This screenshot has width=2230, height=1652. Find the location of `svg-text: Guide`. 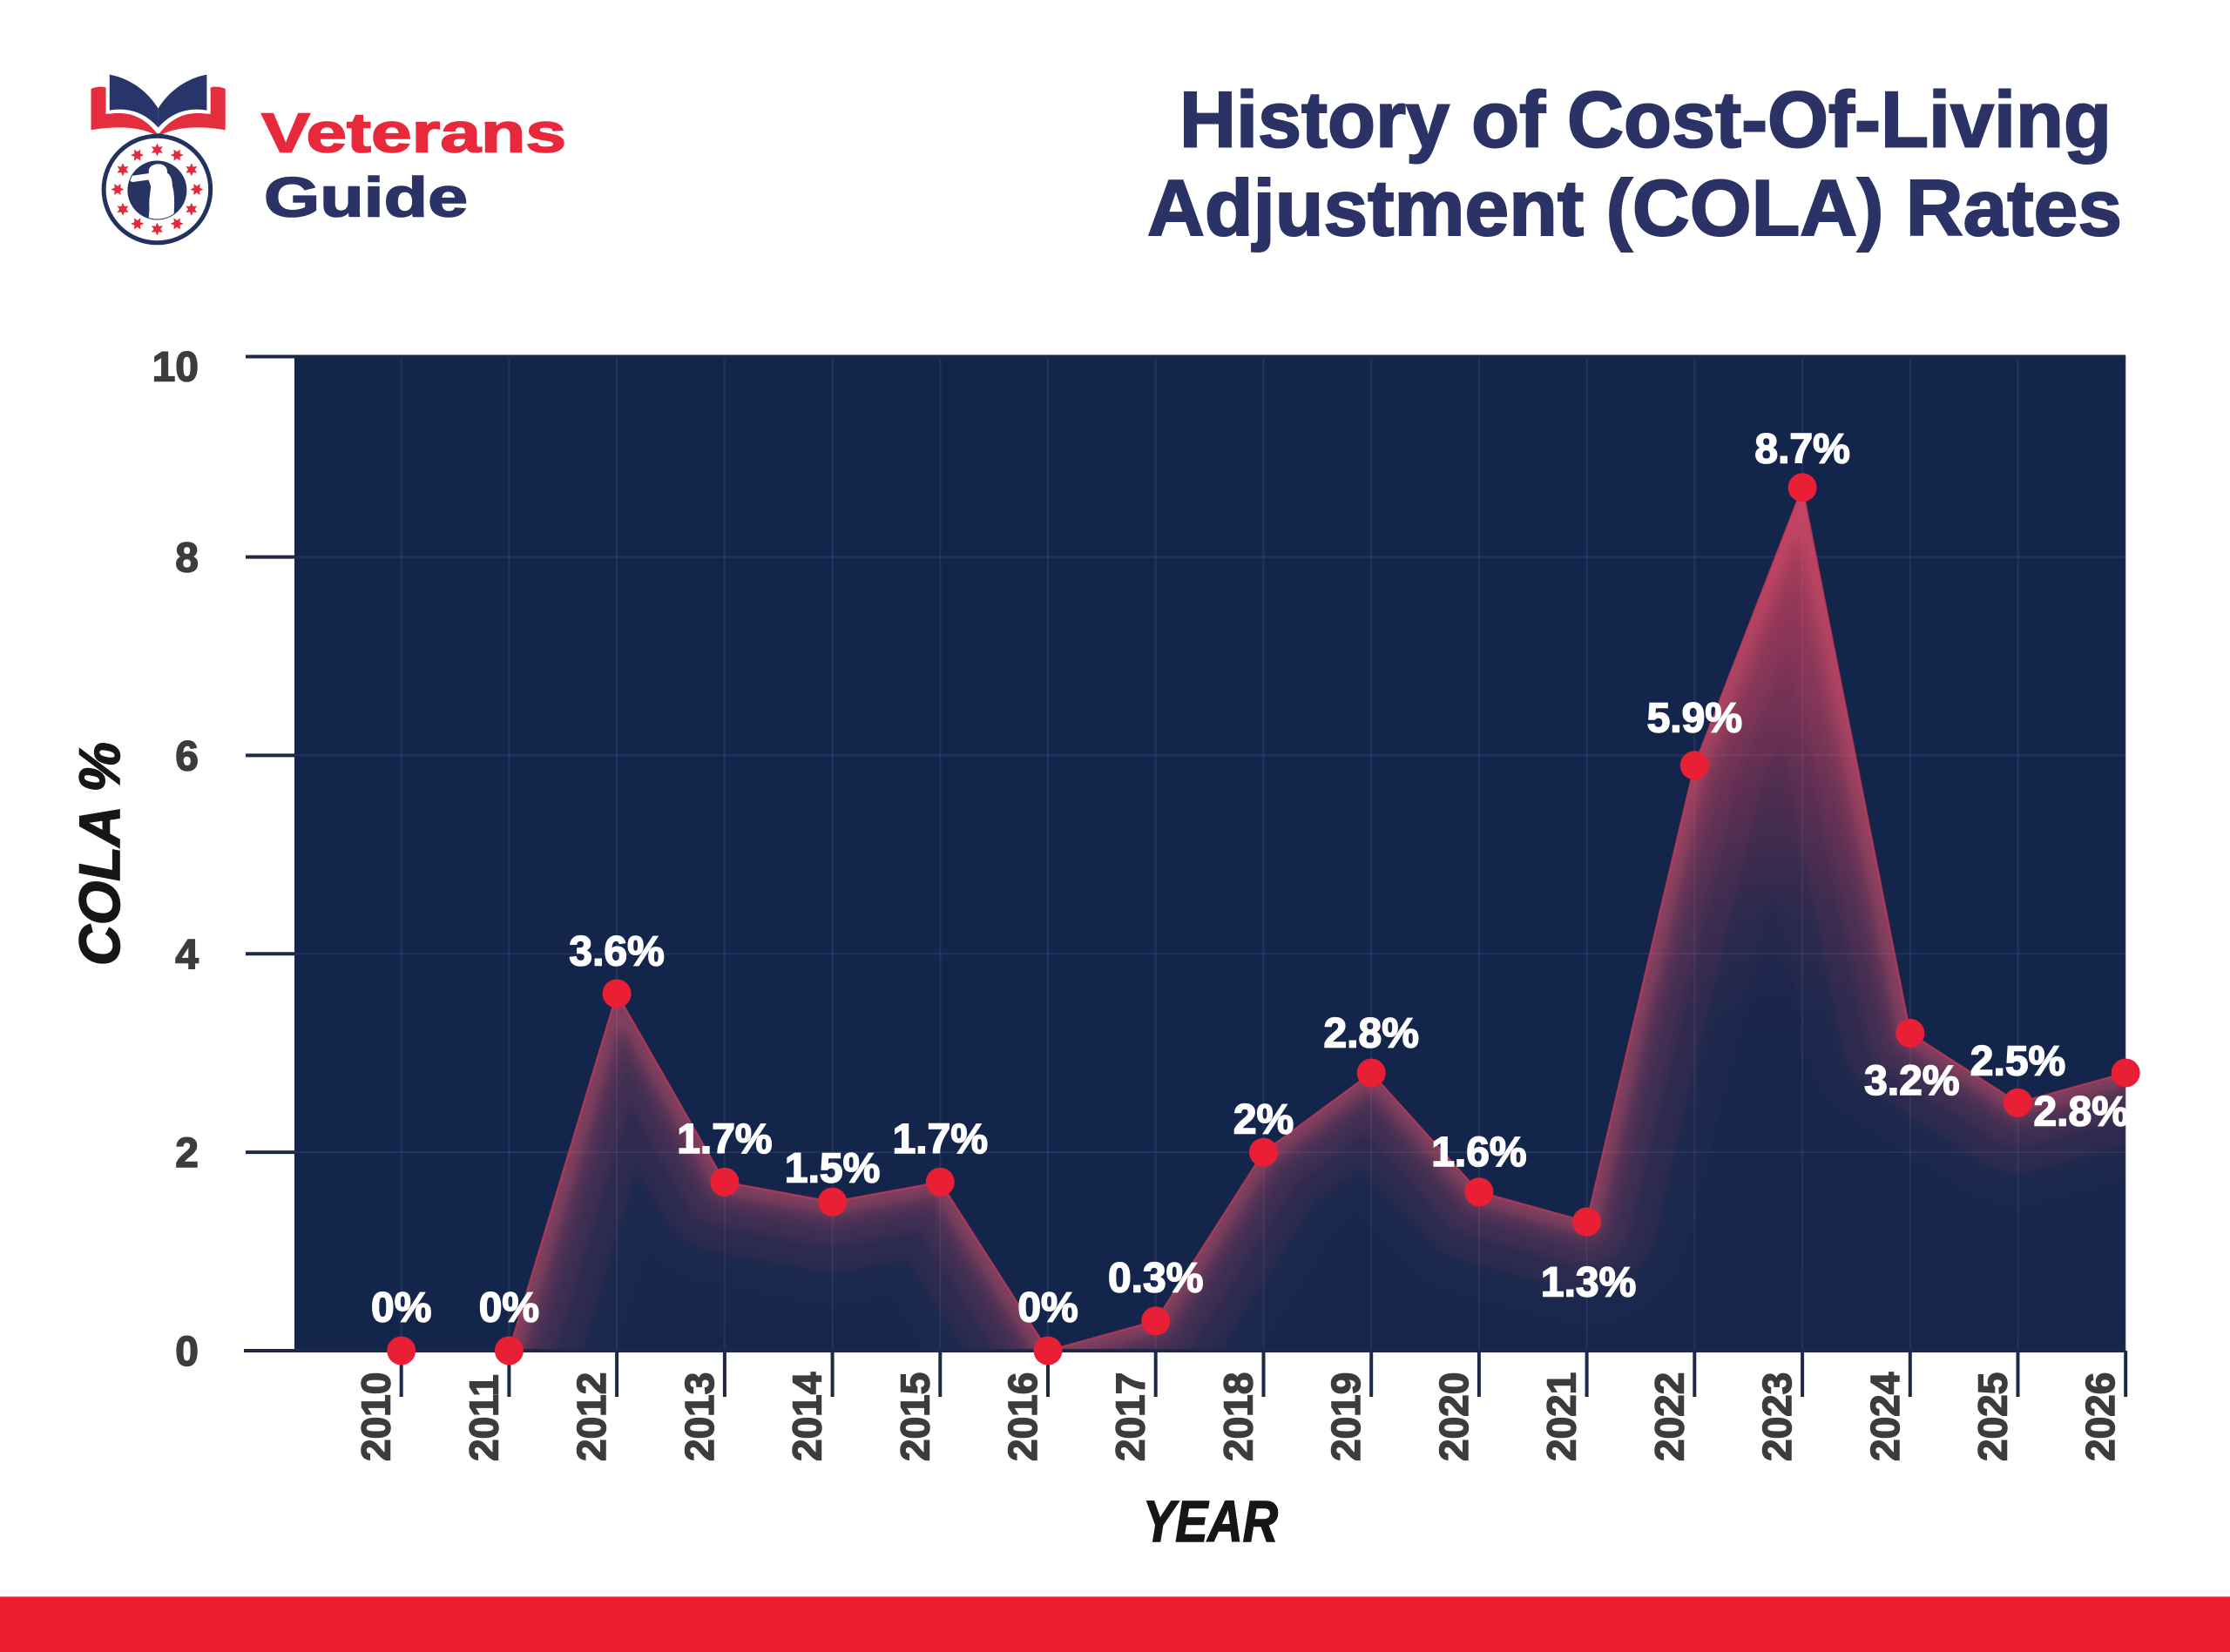

svg-text: Guide is located at coordinates (366, 197).